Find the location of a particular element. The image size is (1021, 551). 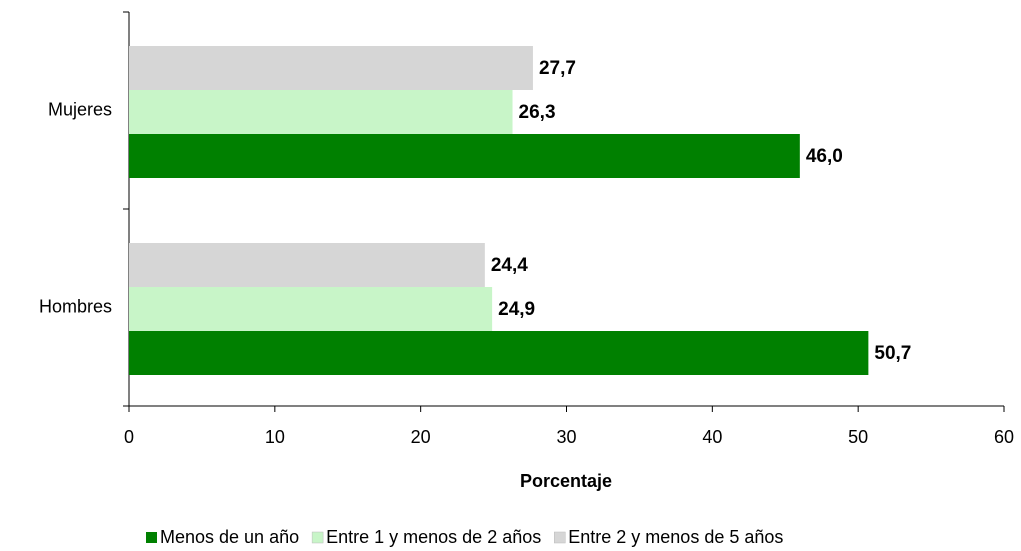

value-label: 27,7 is located at coordinates (557, 68).